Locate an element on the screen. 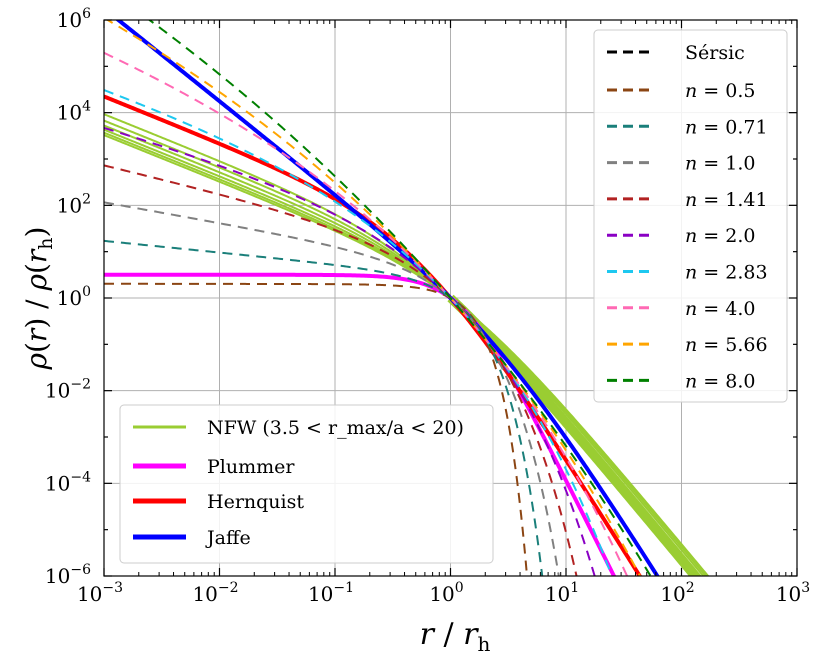  hernquist-legend-label: Hernquist is located at coordinates (255, 502).